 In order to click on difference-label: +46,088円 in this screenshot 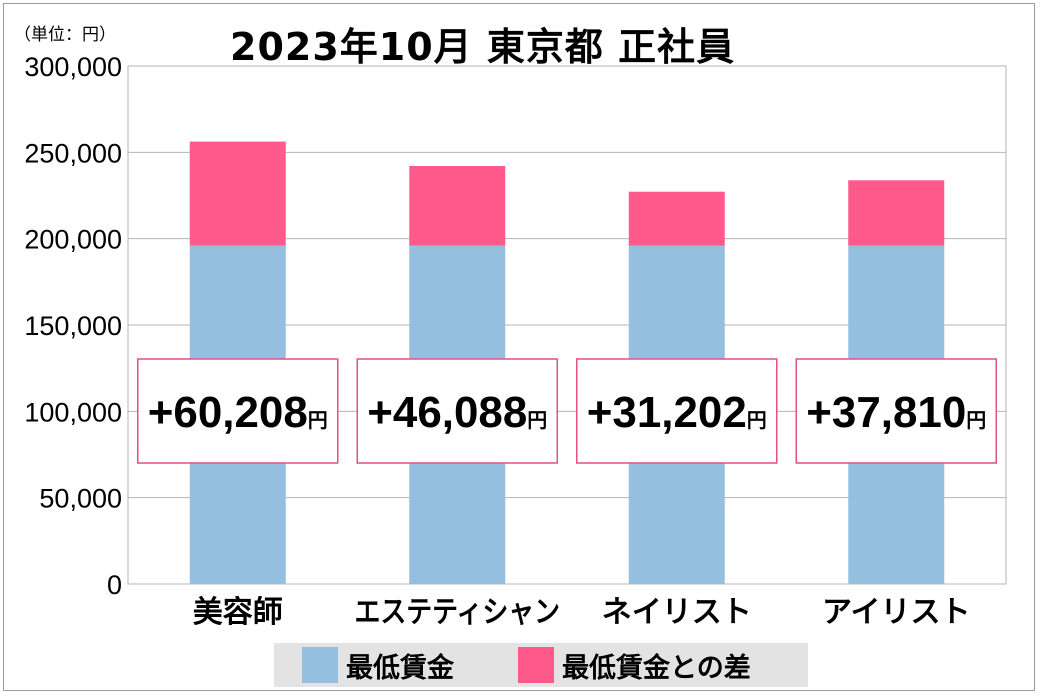, I will do `click(457, 412)`.